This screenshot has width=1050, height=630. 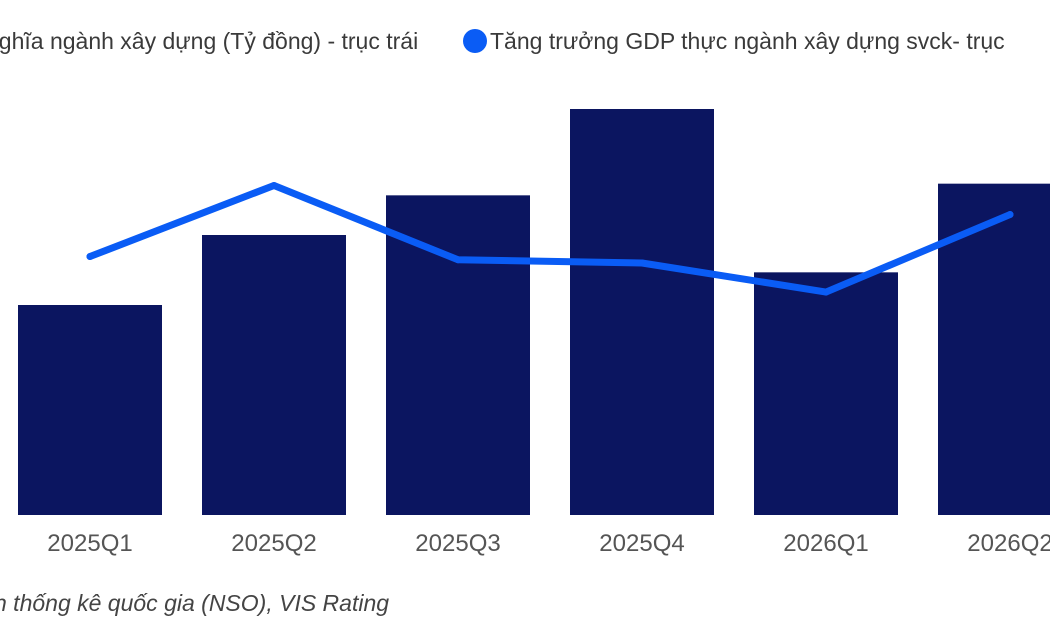 I want to click on line-point-2025Q1, so click(x=90, y=257).